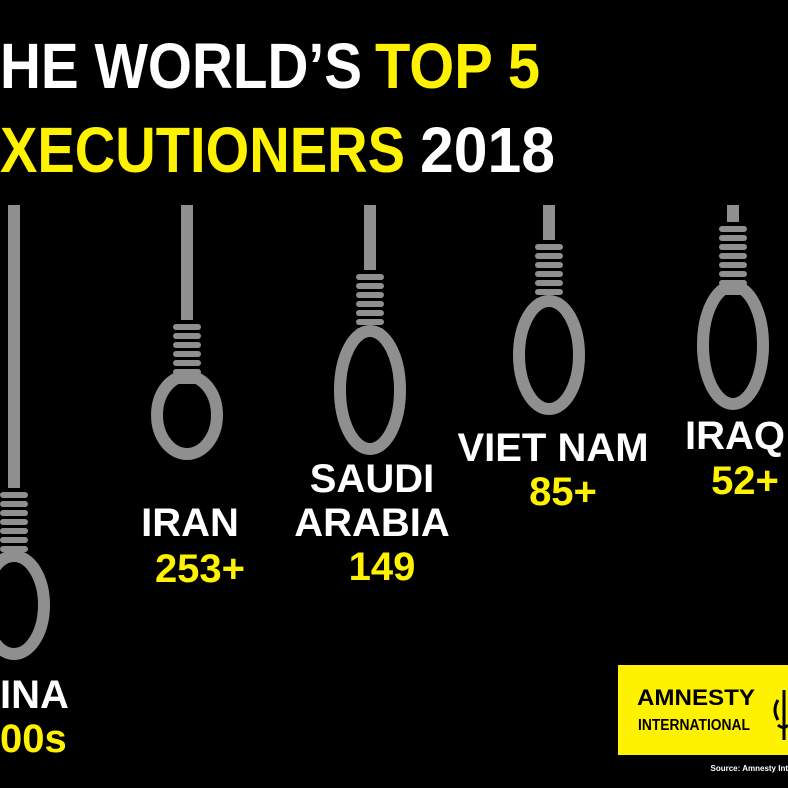 Image resolution: width=788 pixels, height=788 pixels. I want to click on execution-count: 00s, so click(33, 739).